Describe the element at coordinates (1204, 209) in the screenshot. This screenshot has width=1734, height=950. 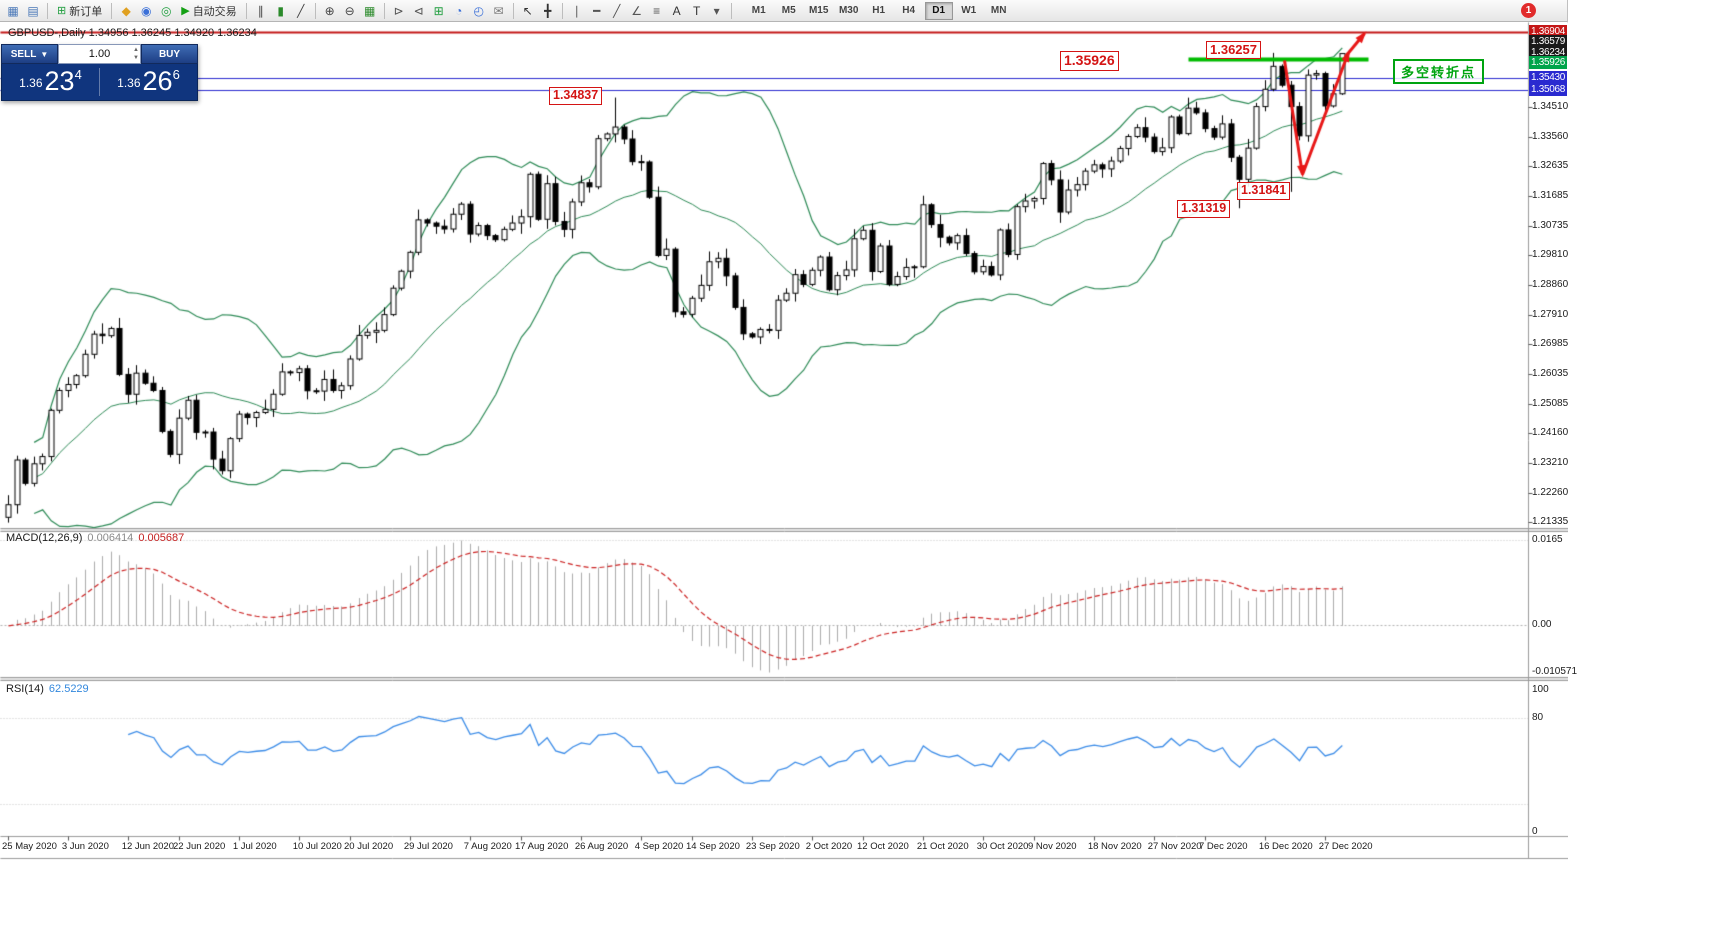
I see `price-annotation: 1.31319` at that location.